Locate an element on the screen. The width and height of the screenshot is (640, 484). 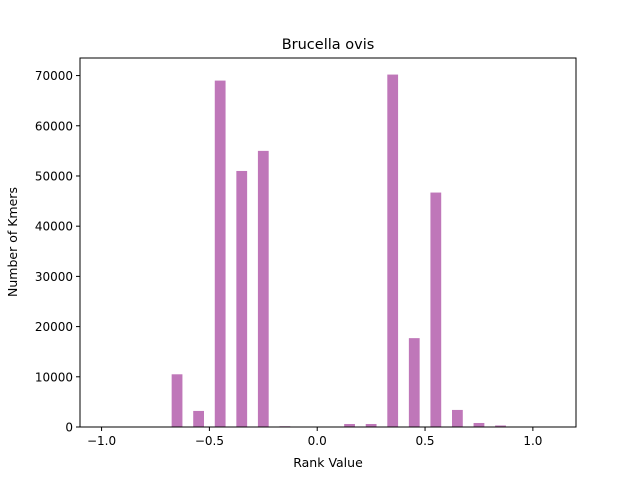
y-tick-label: 30000 is located at coordinates (54, 277).